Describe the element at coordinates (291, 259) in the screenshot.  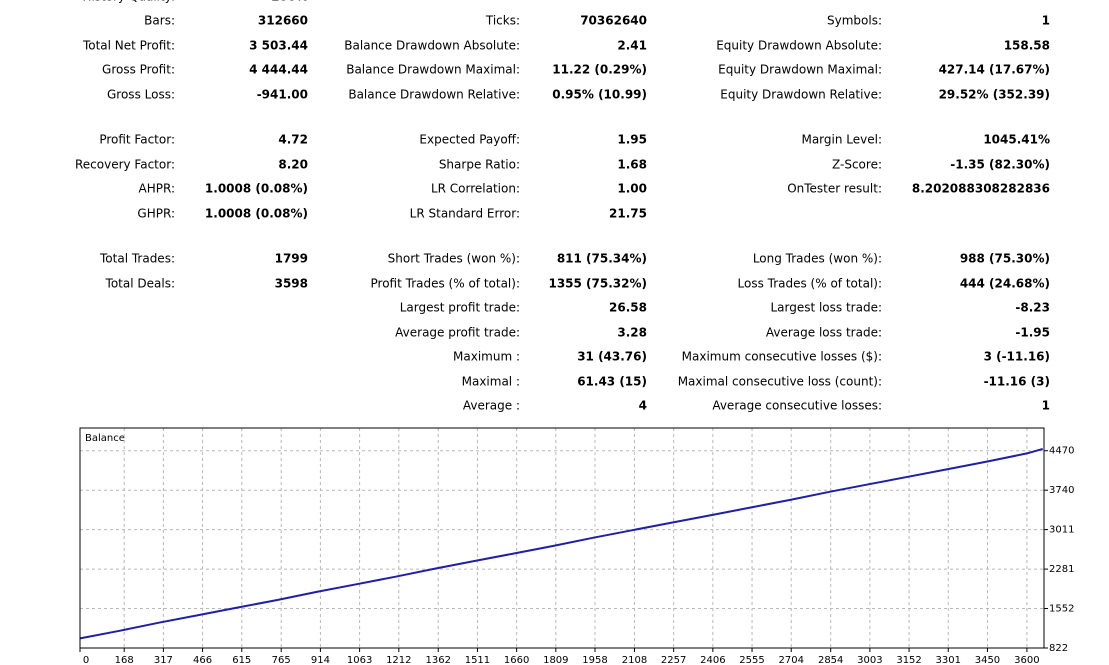
I see `stat-value: 1799` at that location.